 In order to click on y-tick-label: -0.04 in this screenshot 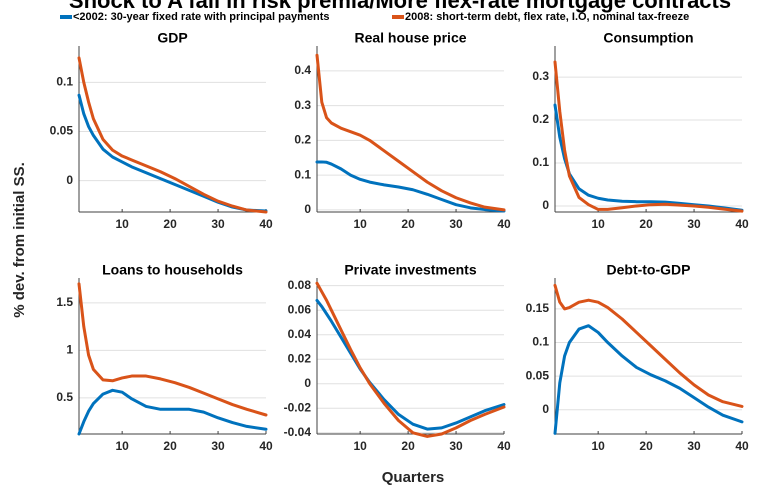, I will do `click(298, 432)`.